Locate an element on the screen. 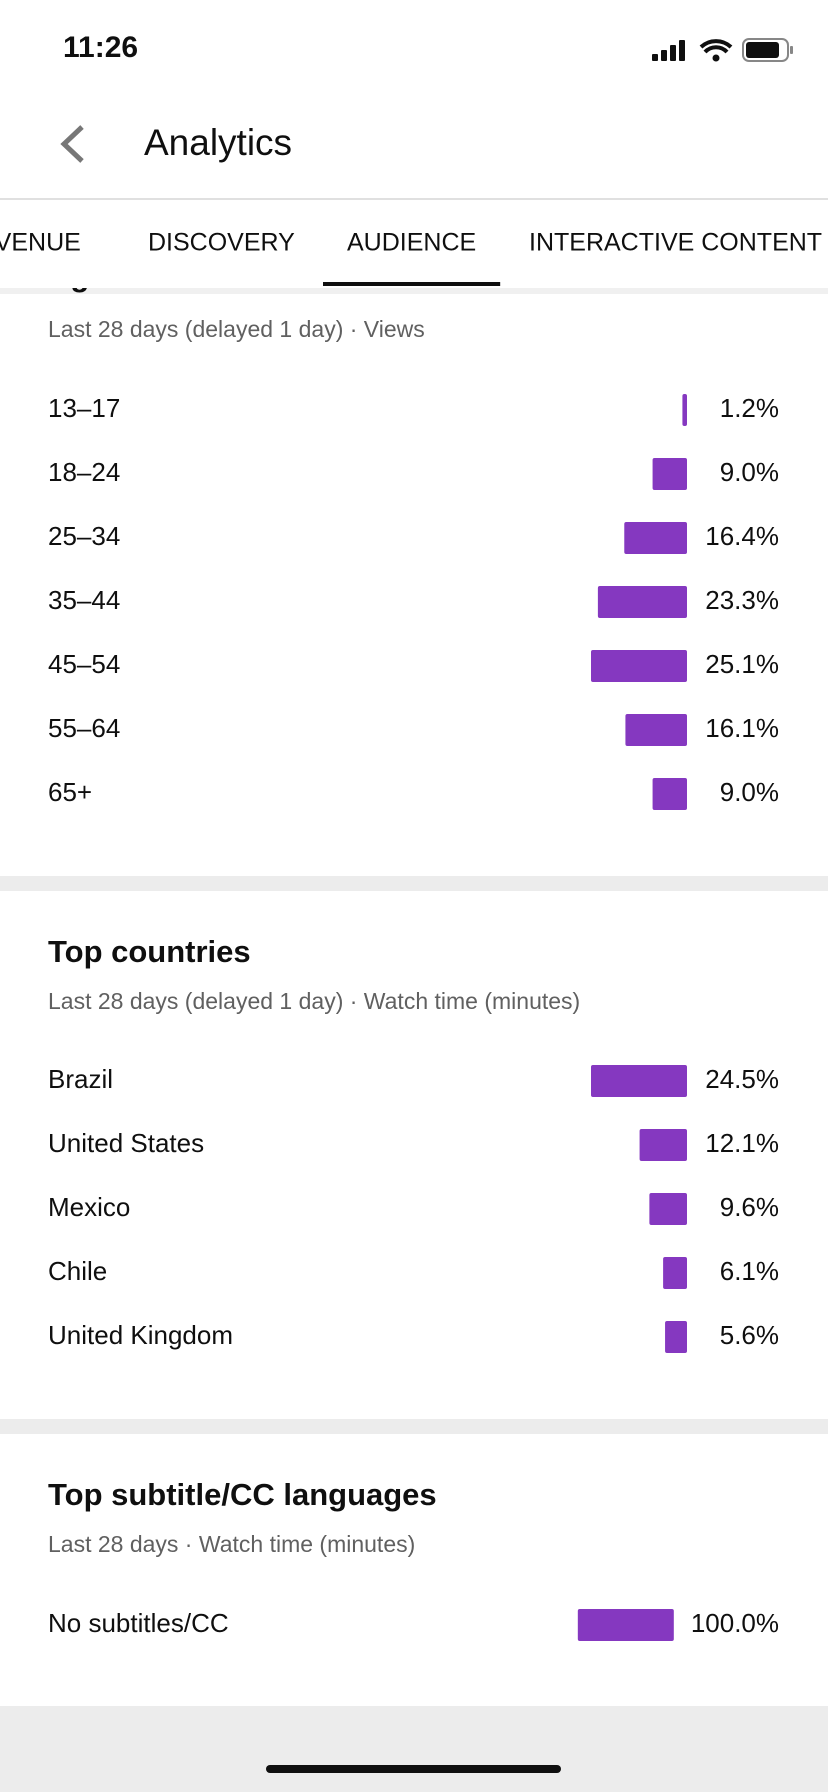 Image resolution: width=828 pixels, height=1792 pixels. tab-shadow is located at coordinates (414, 291).